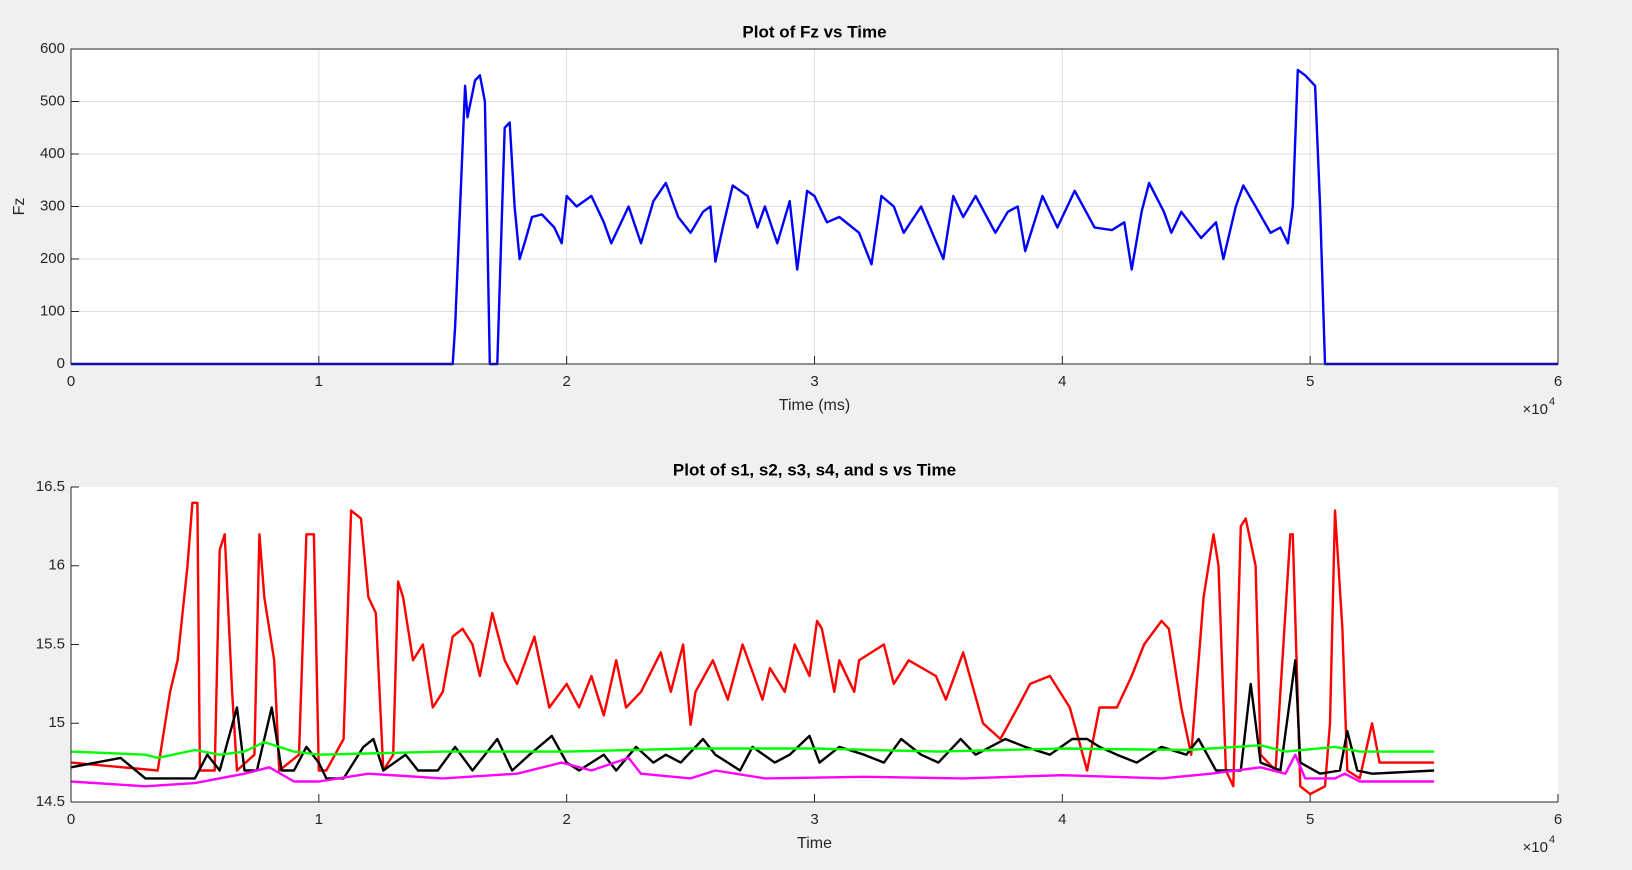  Describe the element at coordinates (814, 405) in the screenshot. I see `x-axis-label: Time (ms)` at that location.